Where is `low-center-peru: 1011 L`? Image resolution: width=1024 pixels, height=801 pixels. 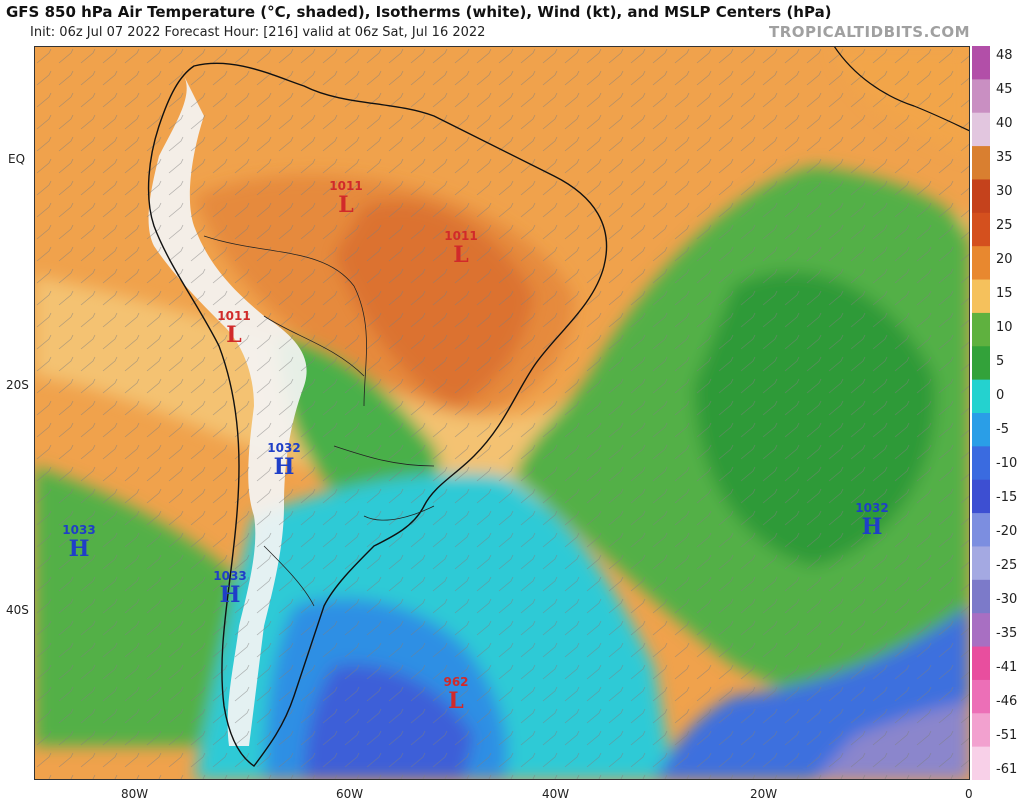
low-center-peru: 1011 L is located at coordinates (233, 328).